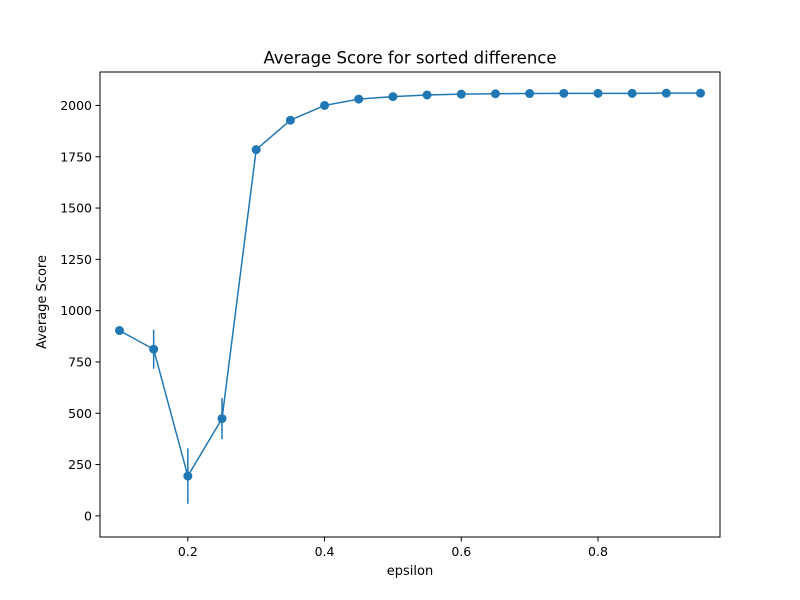 Image resolution: width=800 pixels, height=600 pixels. Describe the element at coordinates (76, 208) in the screenshot. I see `y-tick-label: 1500` at that location.